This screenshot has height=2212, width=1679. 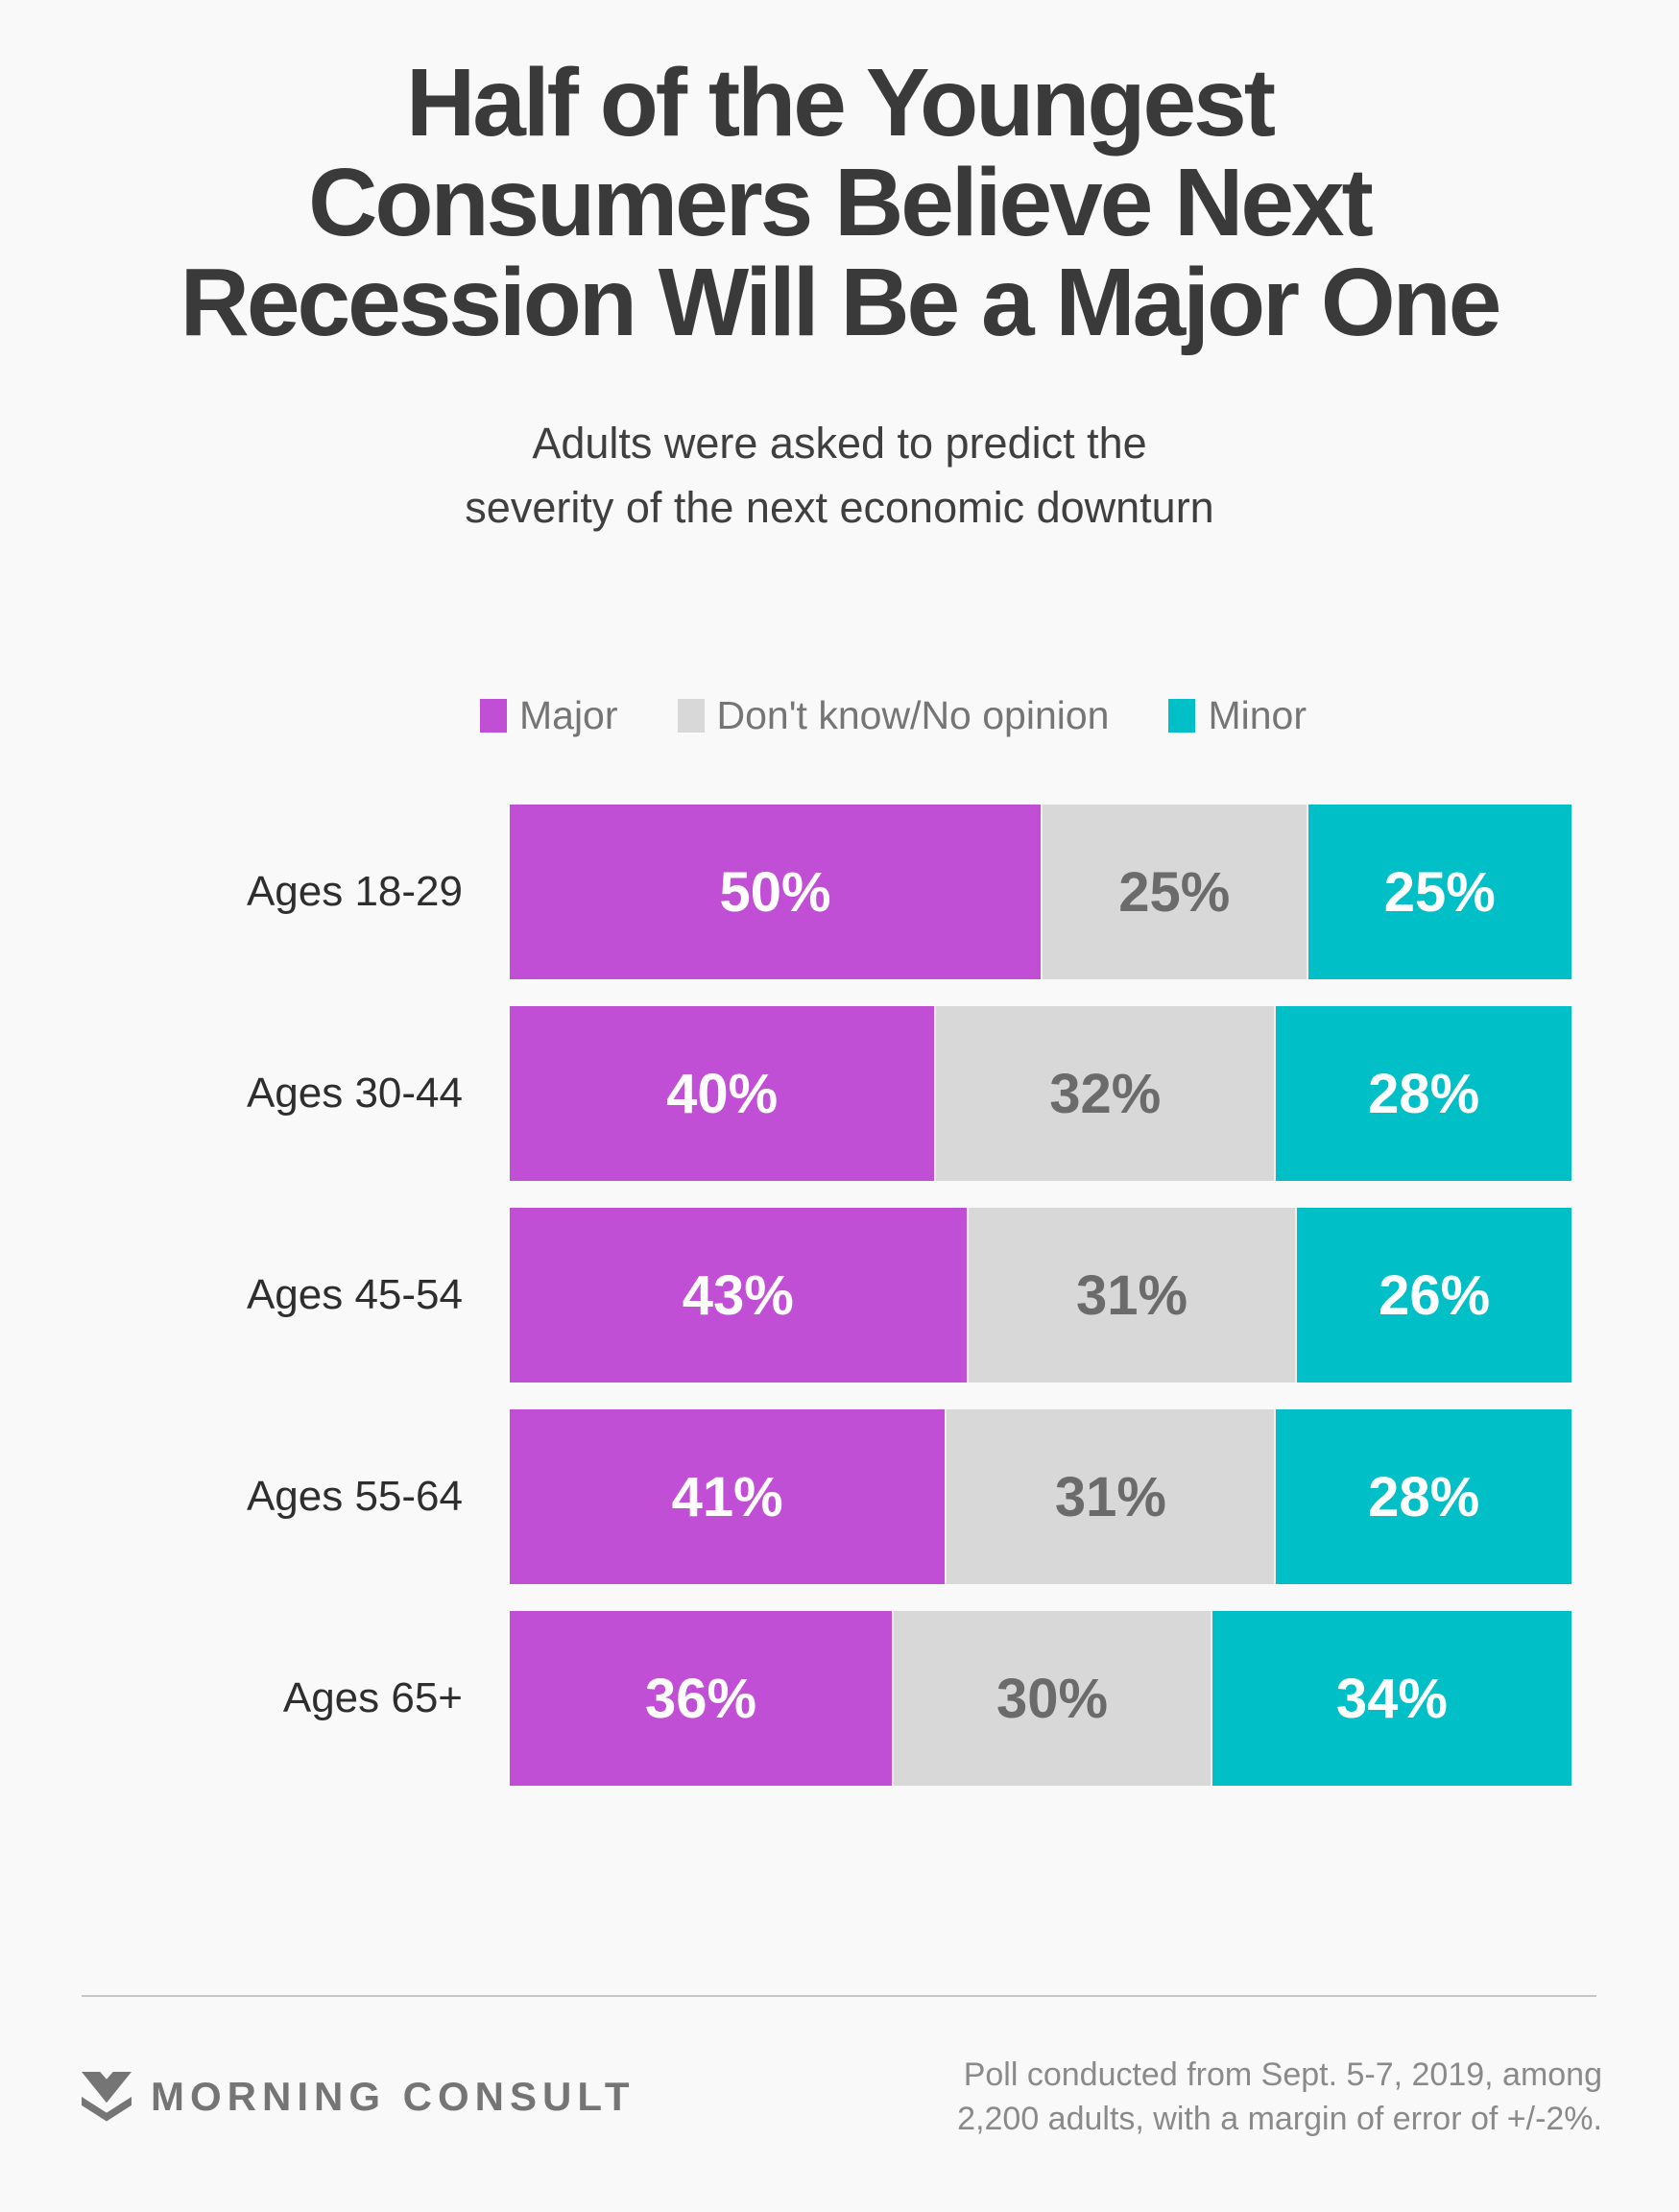 I want to click on chart-title-line: Consumers Believe Next, so click(x=841, y=202).